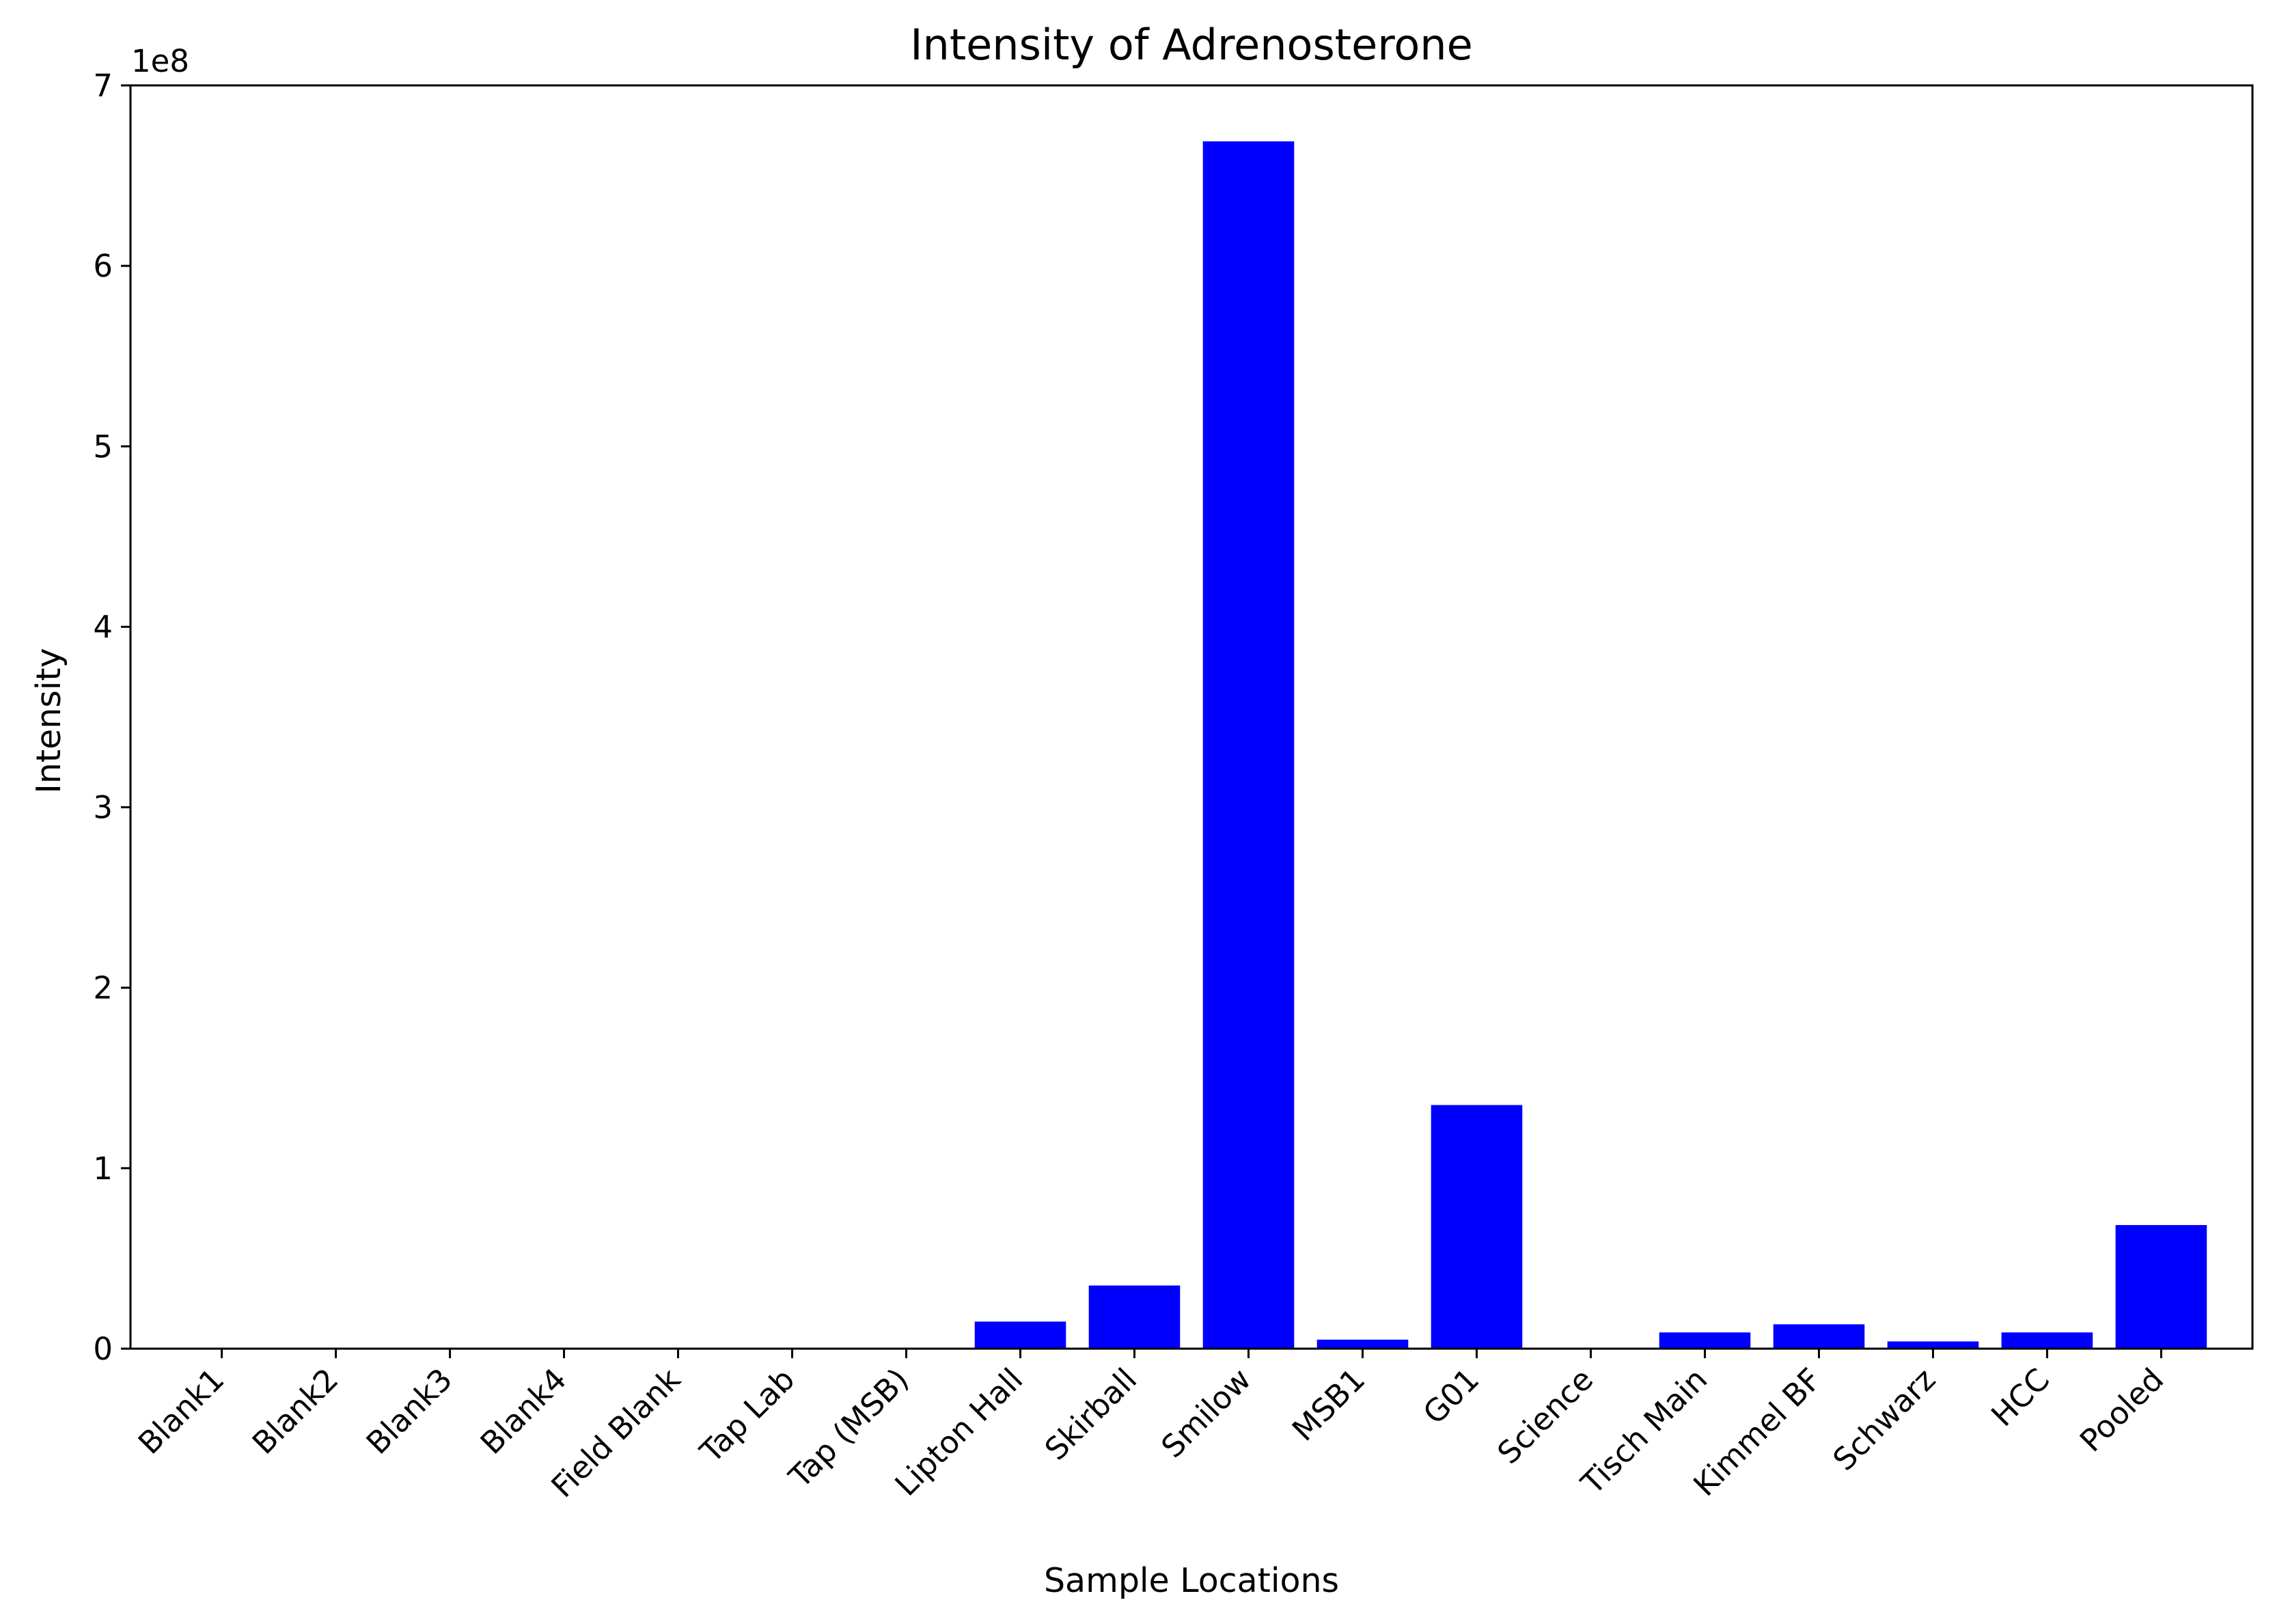  I want to click on y-offset-label: 1e8, so click(160, 61).